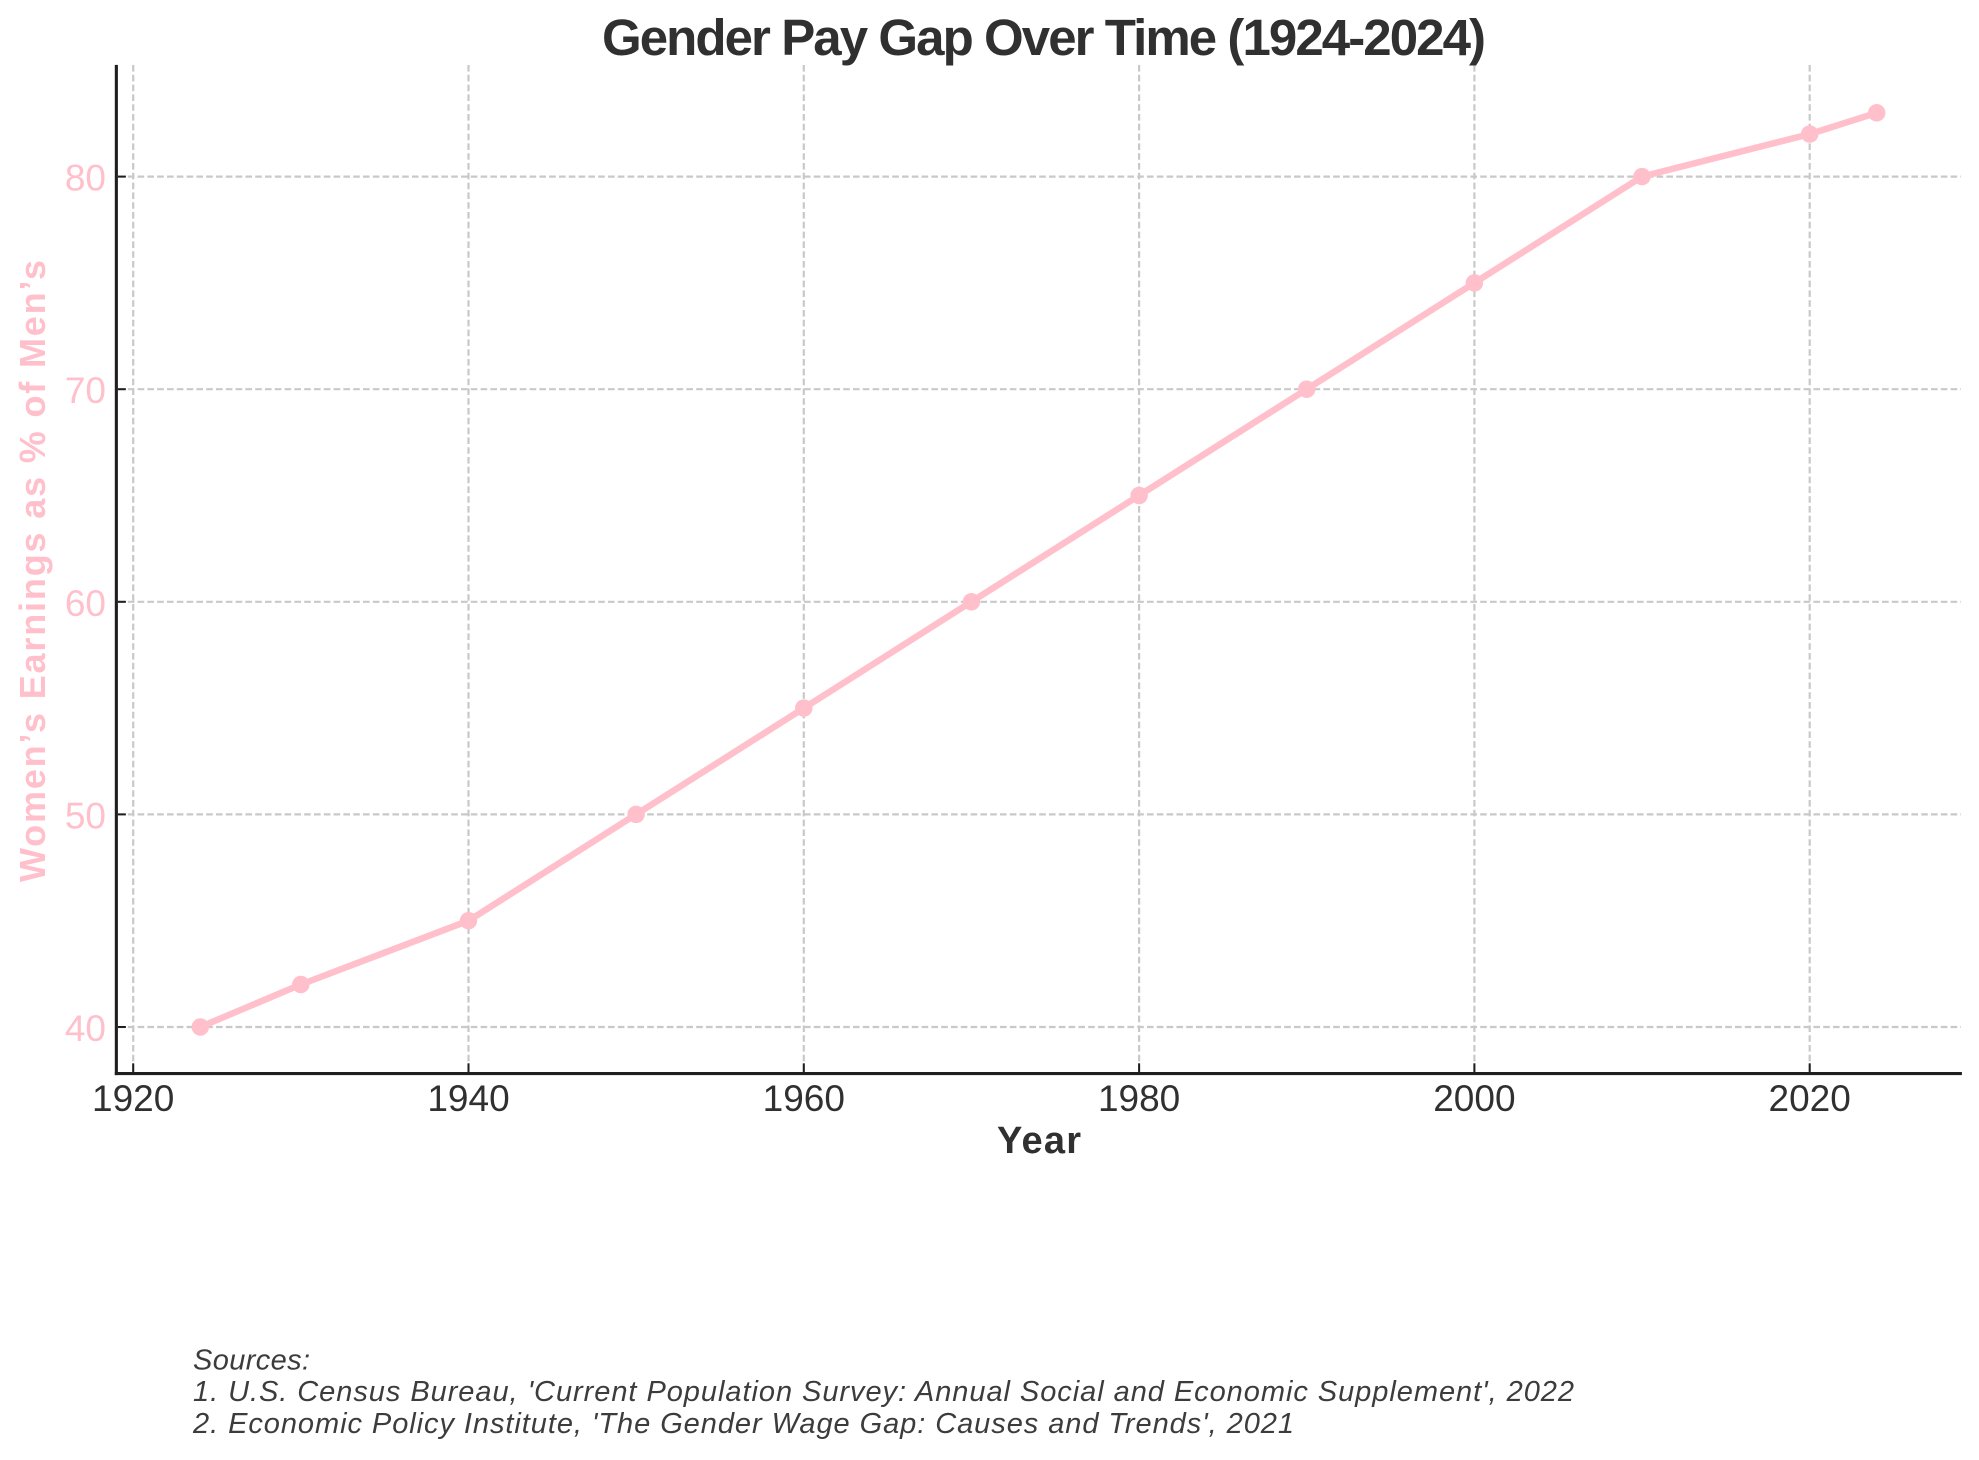  Describe the element at coordinates (468, 1098) in the screenshot. I see `svg-text: 1940` at that location.